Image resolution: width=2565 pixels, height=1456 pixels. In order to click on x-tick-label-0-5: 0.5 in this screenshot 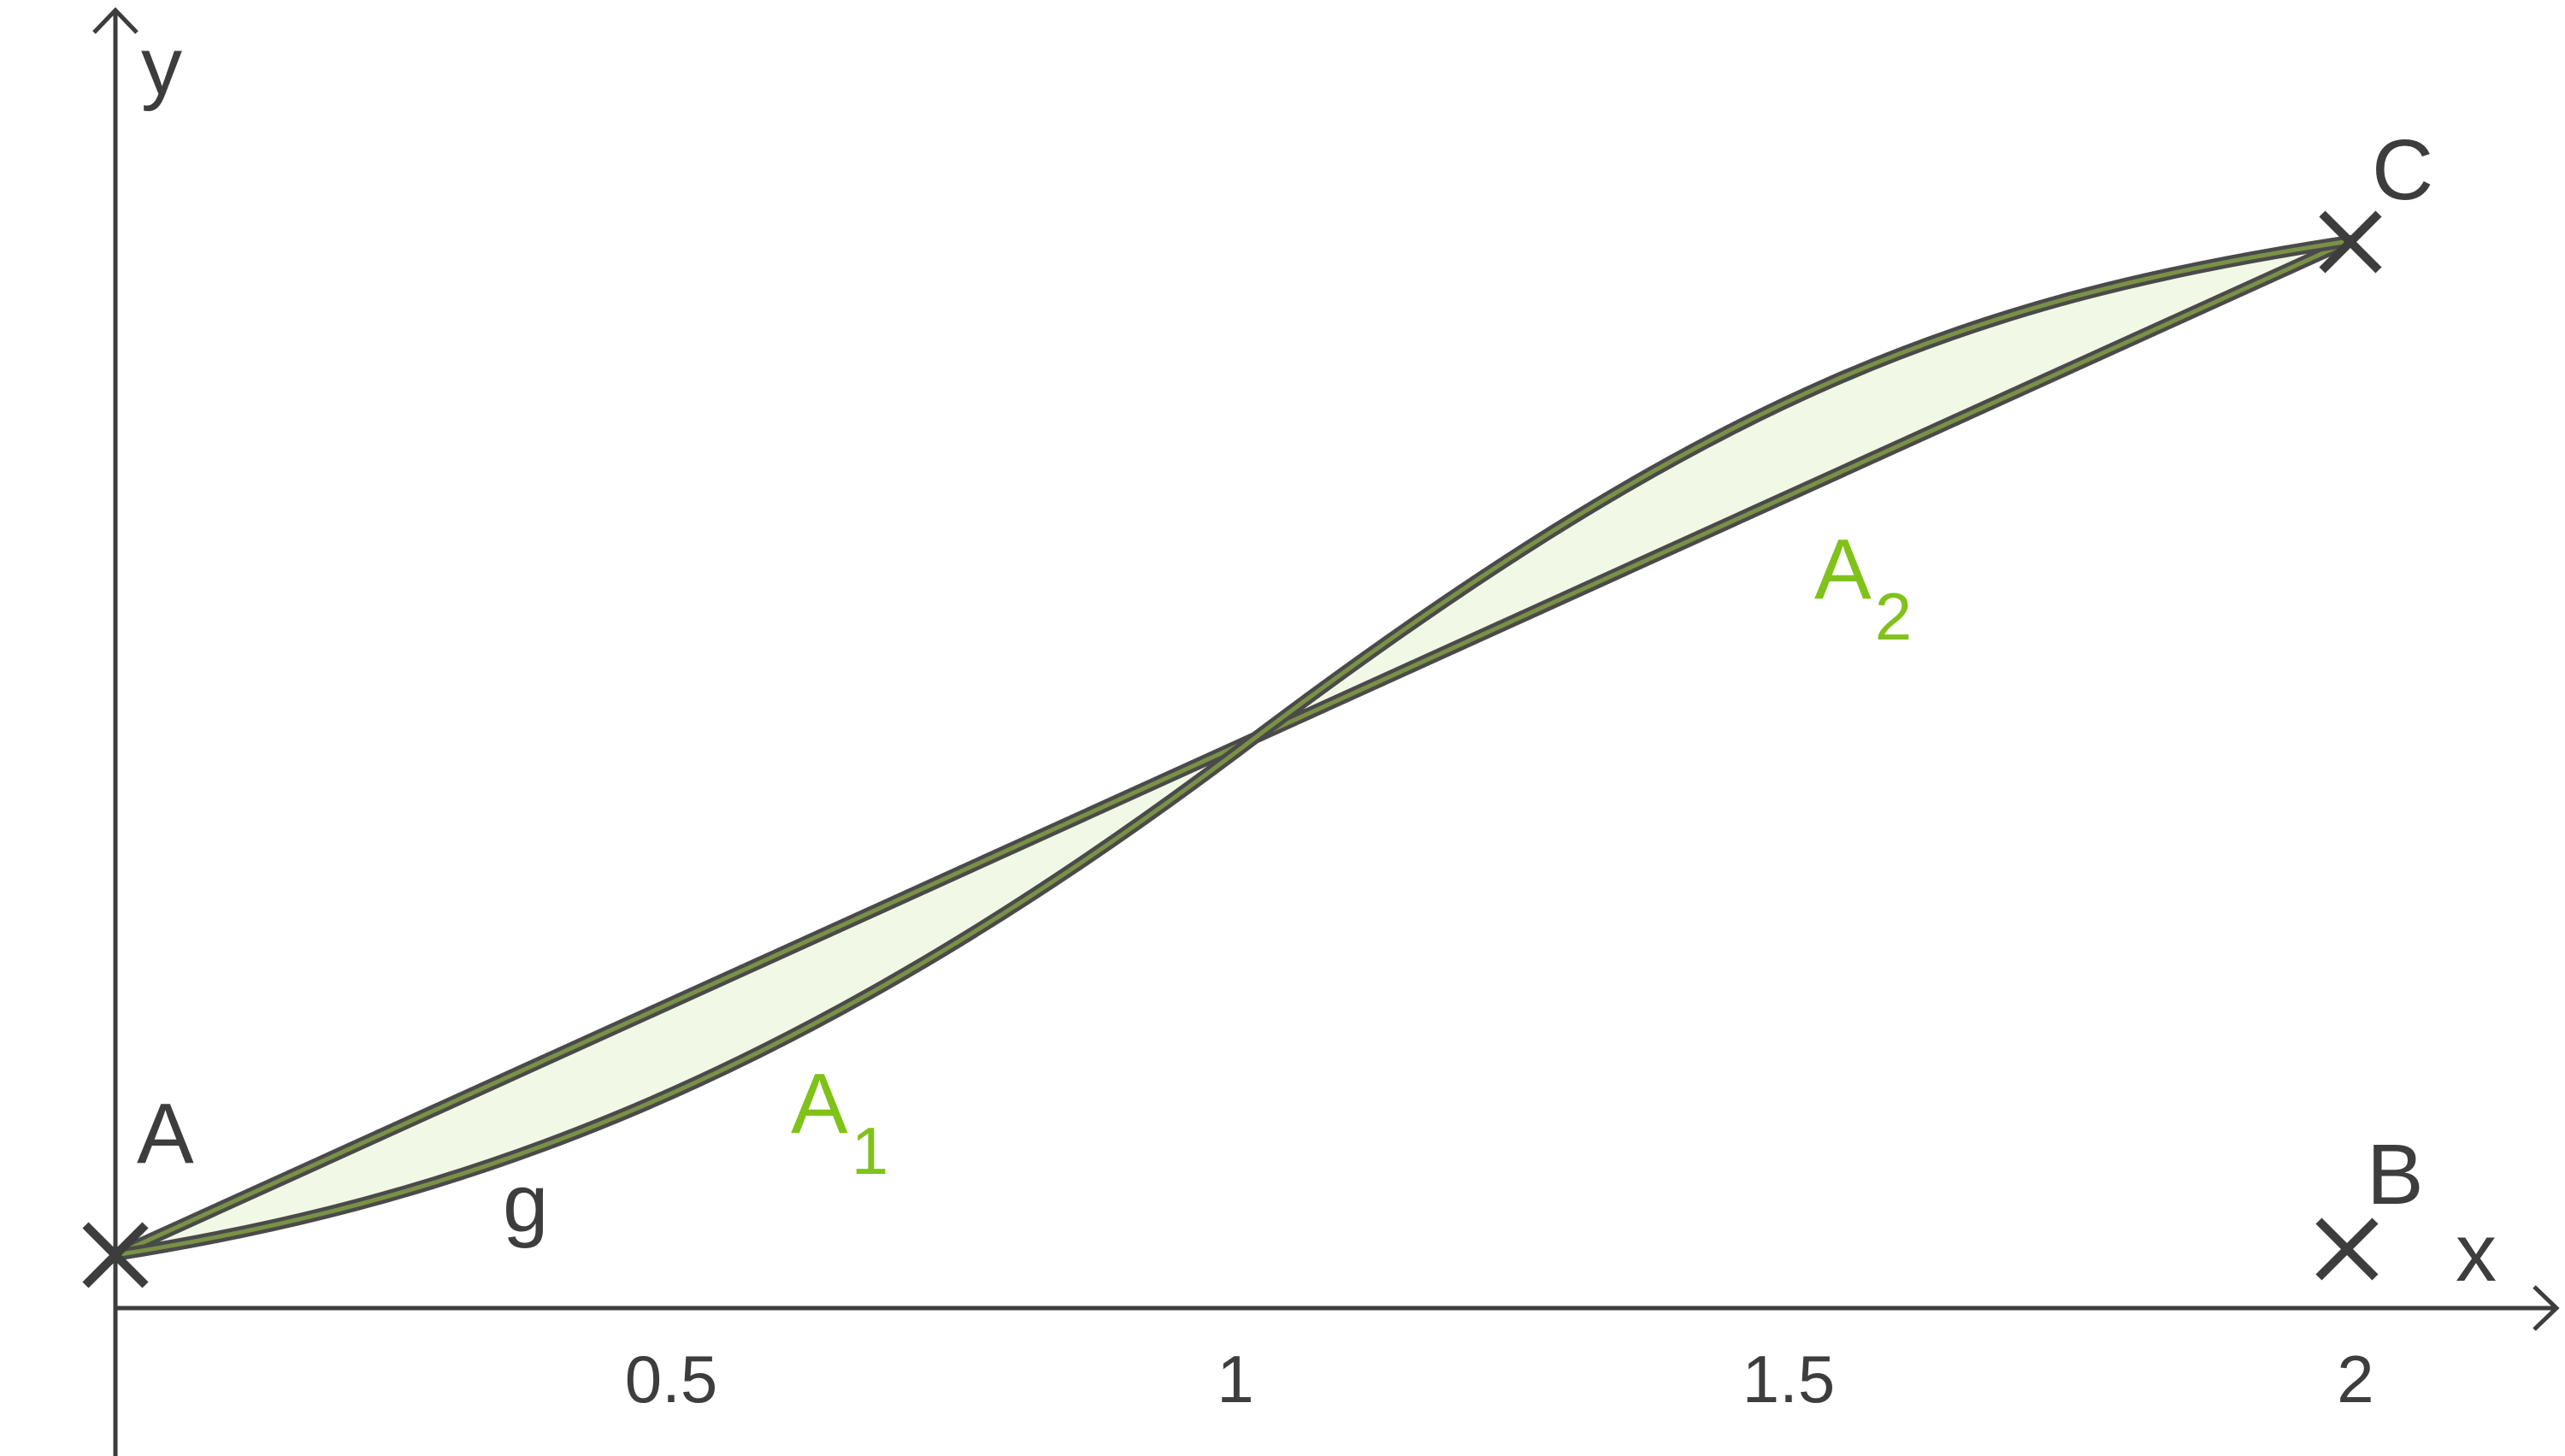, I will do `click(671, 1379)`.